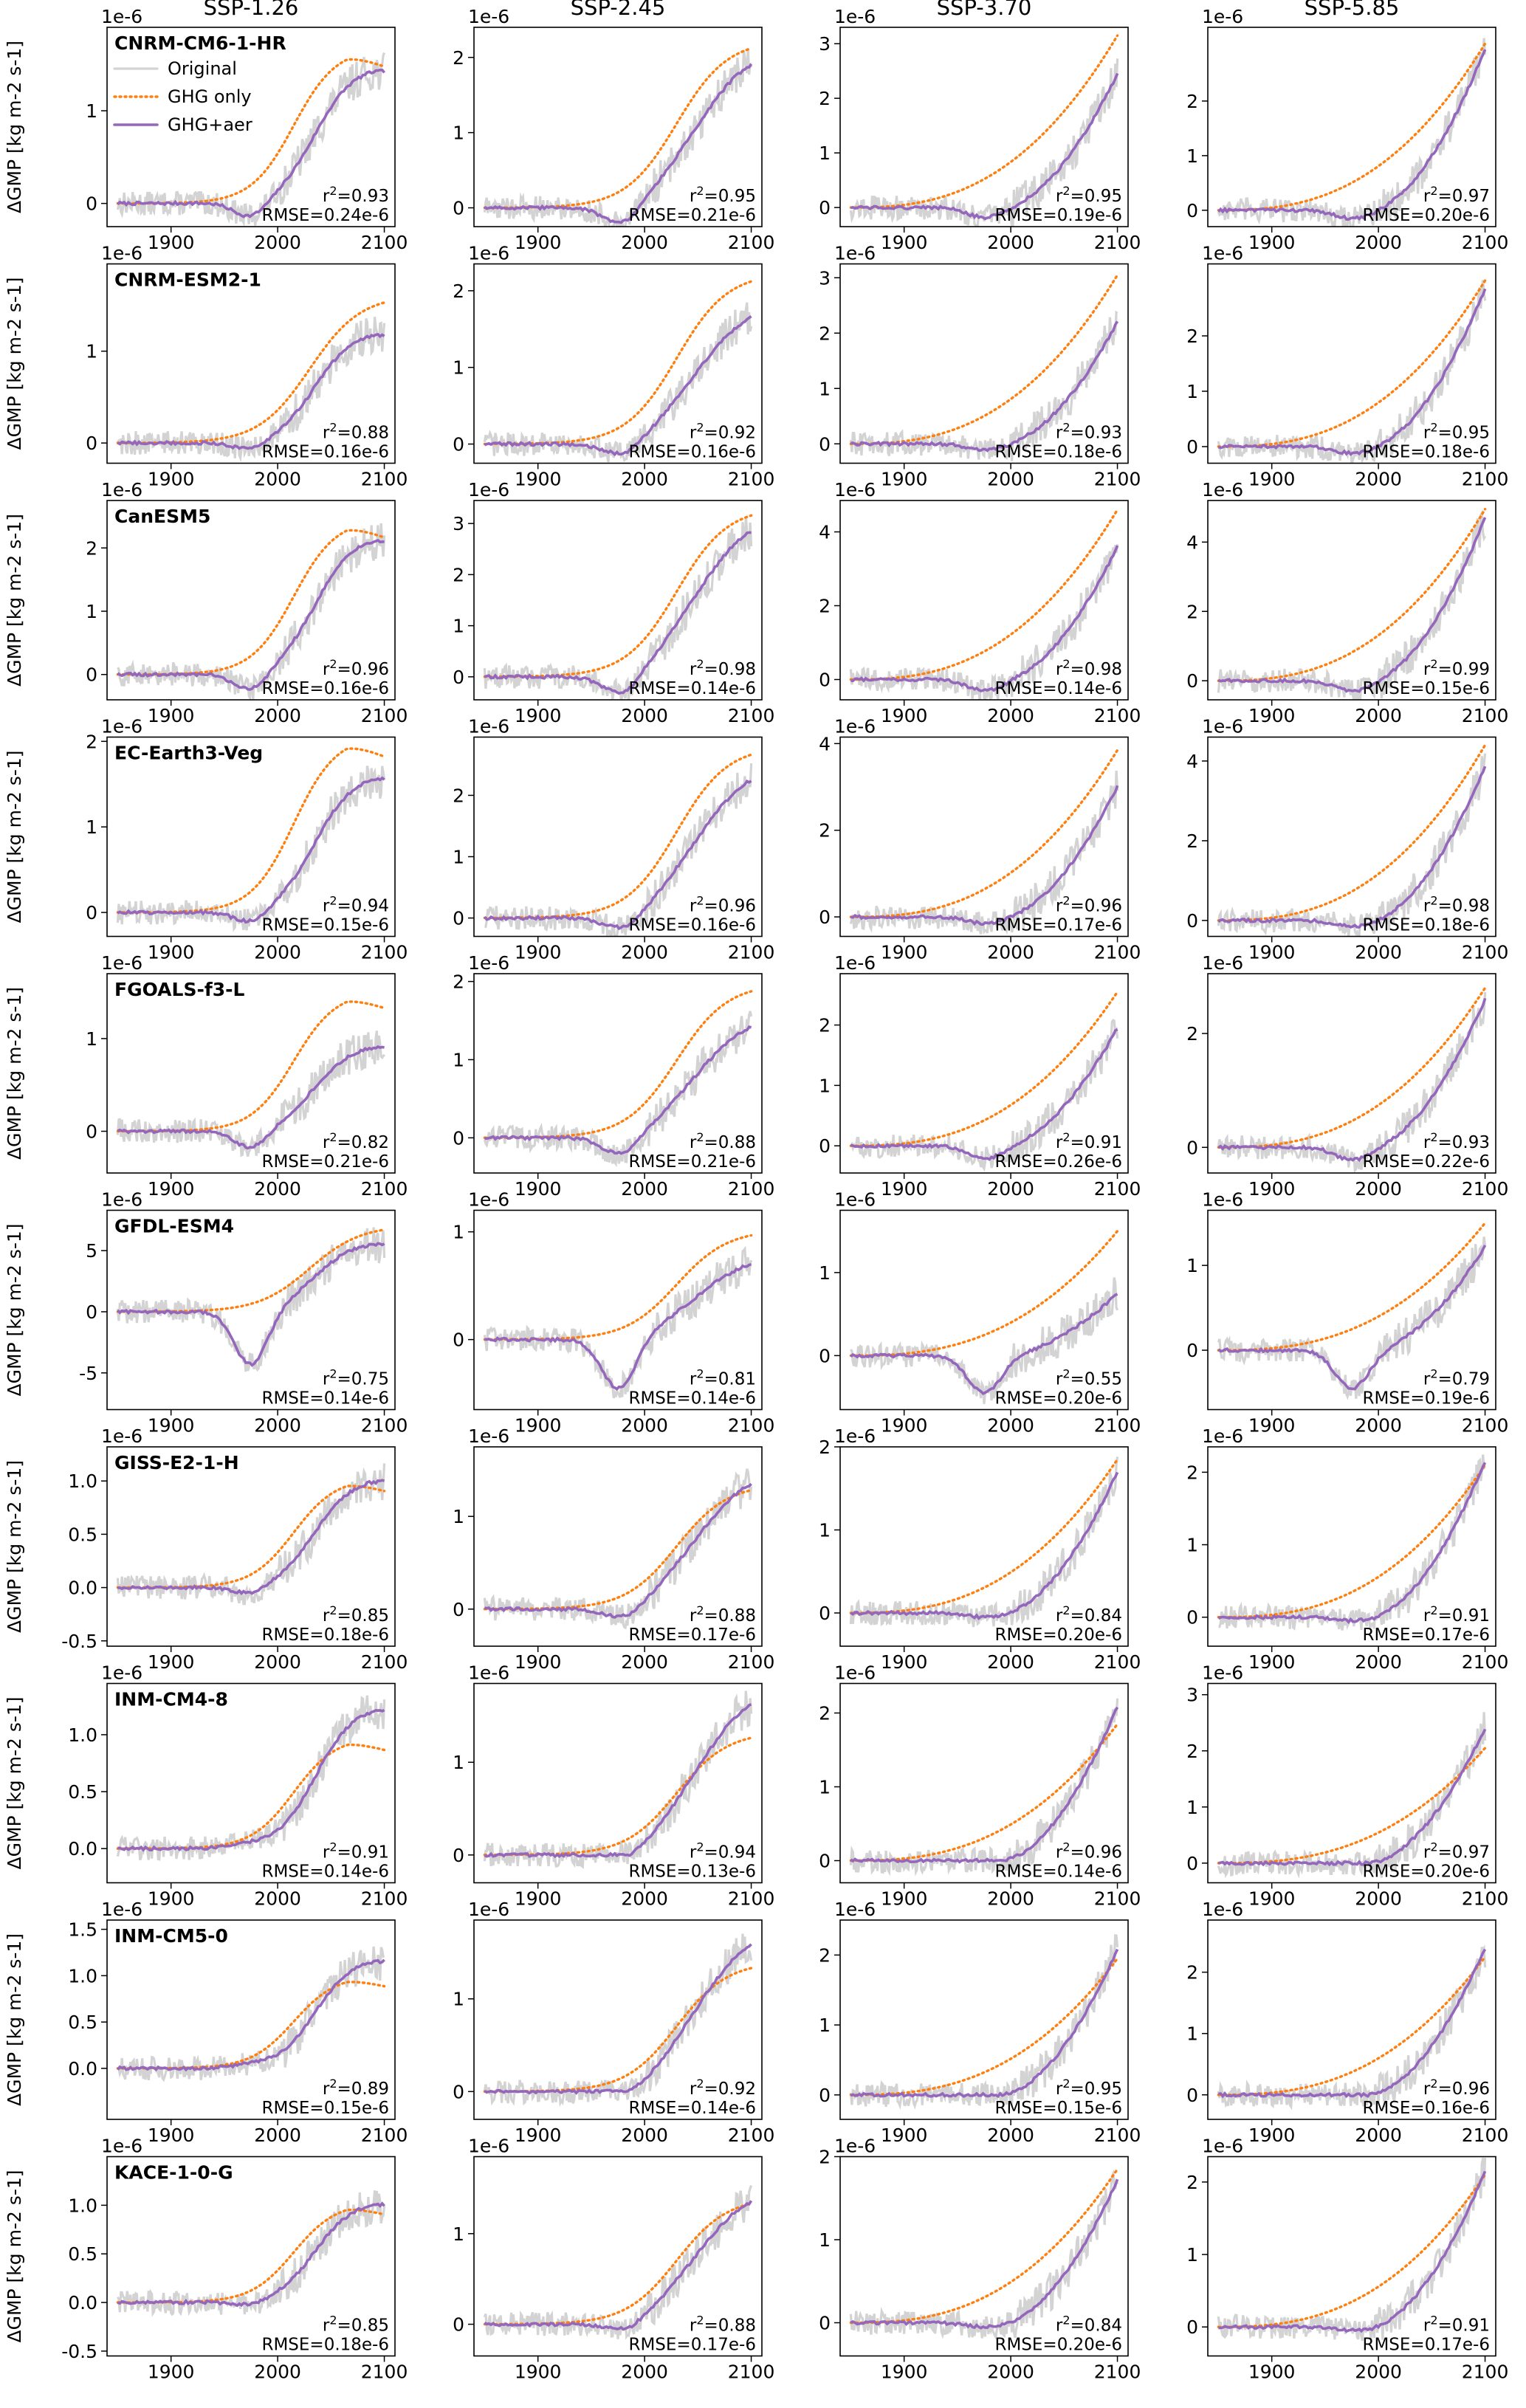 This screenshot has width=1526, height=2408. I want to click on legend-ghg-aer: GHG+aer, so click(210, 124).